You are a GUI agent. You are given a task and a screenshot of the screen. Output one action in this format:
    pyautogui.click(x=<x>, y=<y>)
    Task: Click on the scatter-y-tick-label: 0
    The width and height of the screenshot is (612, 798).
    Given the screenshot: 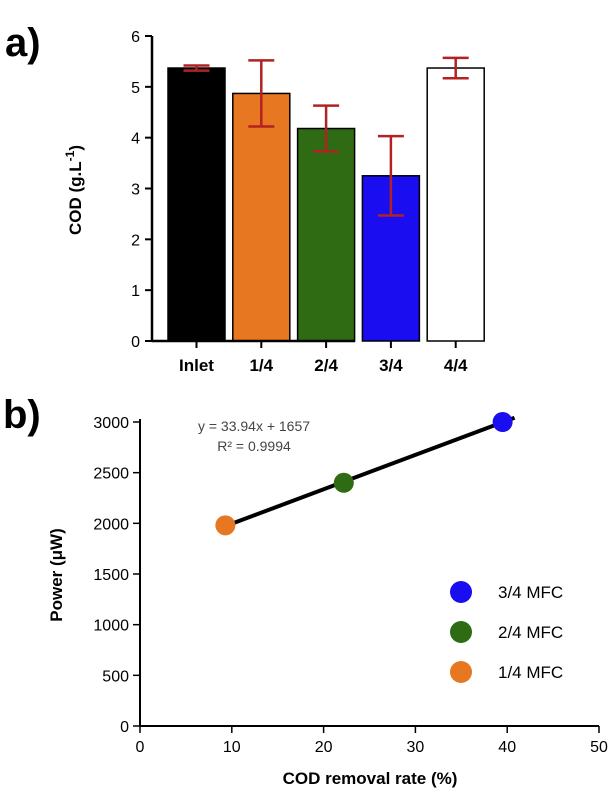 What is the action you would take?
    pyautogui.click(x=124, y=727)
    